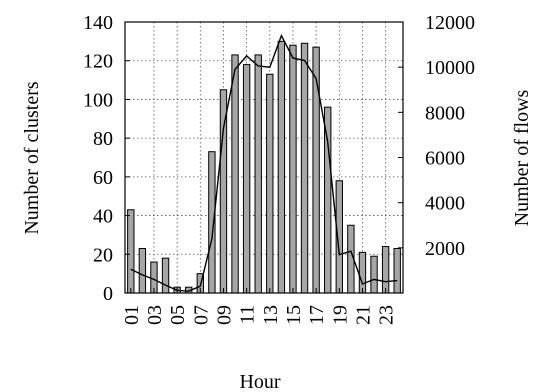 The height and width of the screenshot is (392, 549). Describe the element at coordinates (445, 249) in the screenshot. I see `y-right-tick-label: 2000` at that location.